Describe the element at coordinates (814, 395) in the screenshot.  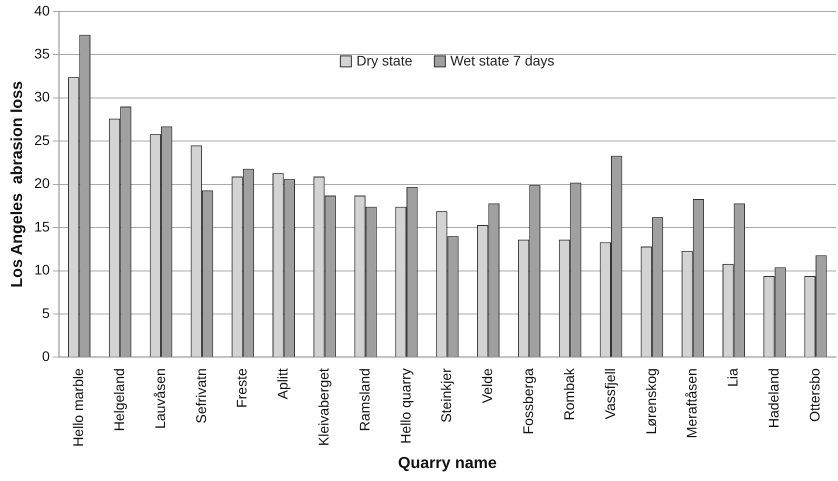
I see `x-tick-label: Ottersbo` at that location.